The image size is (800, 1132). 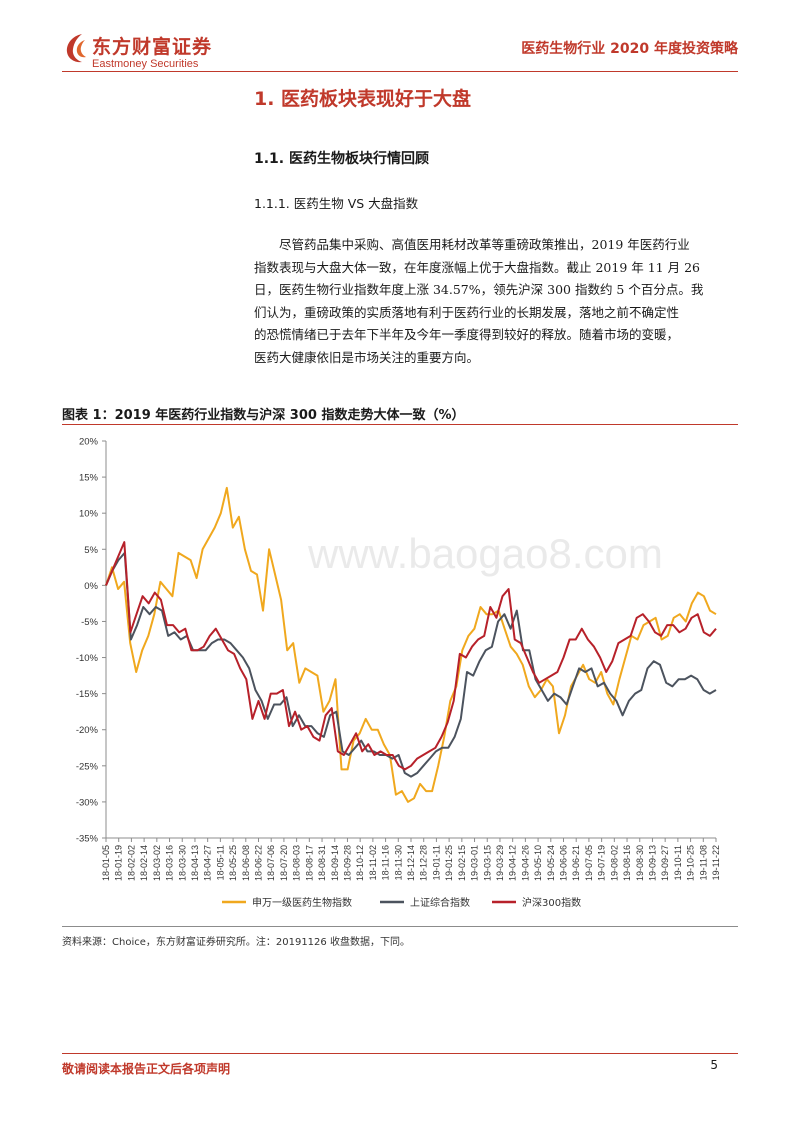 What do you see at coordinates (703, 862) in the screenshot?
I see `x-tick-label: 19-11-08` at bounding box center [703, 862].